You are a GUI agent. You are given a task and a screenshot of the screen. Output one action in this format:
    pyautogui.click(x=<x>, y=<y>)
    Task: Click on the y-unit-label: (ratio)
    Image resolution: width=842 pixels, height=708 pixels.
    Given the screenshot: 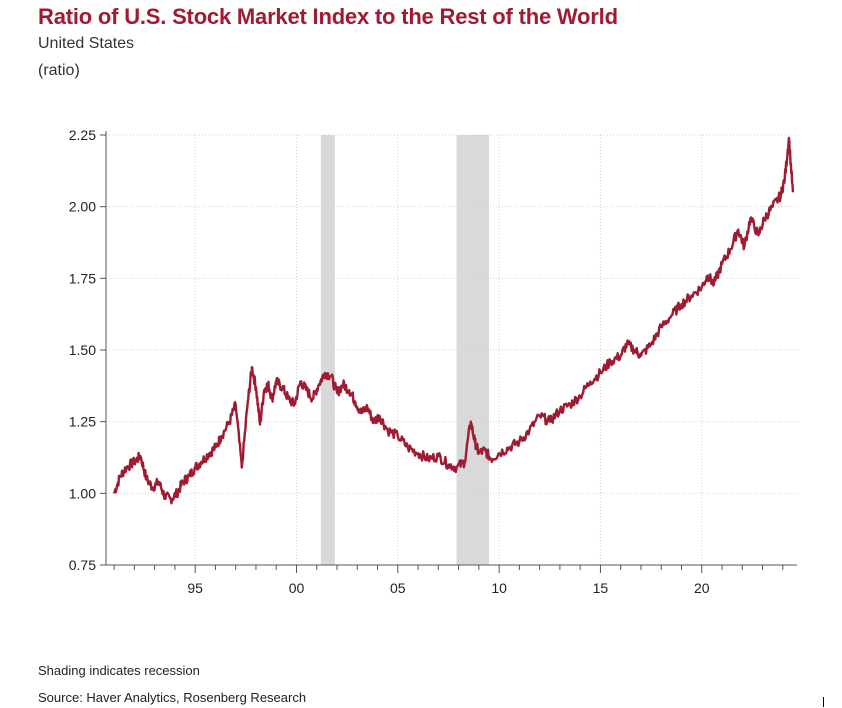 What is the action you would take?
    pyautogui.click(x=59, y=70)
    